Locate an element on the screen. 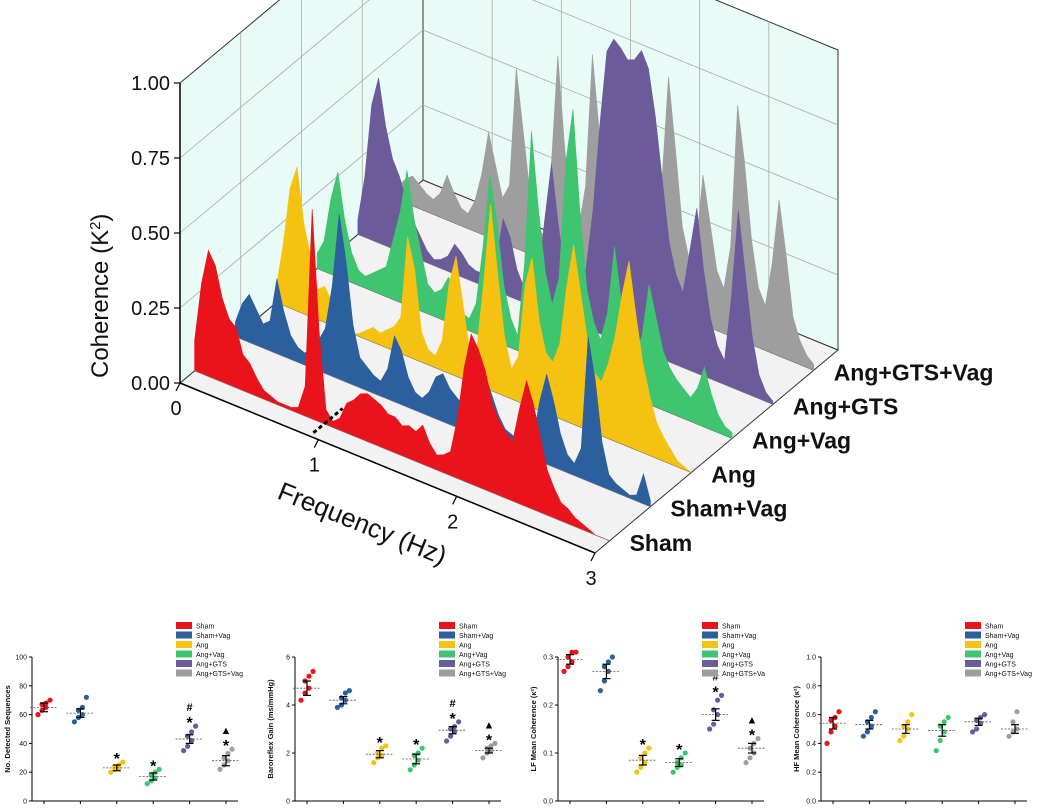 The image size is (1052, 810). ridge-sham-vag is located at coordinates (443, 361).